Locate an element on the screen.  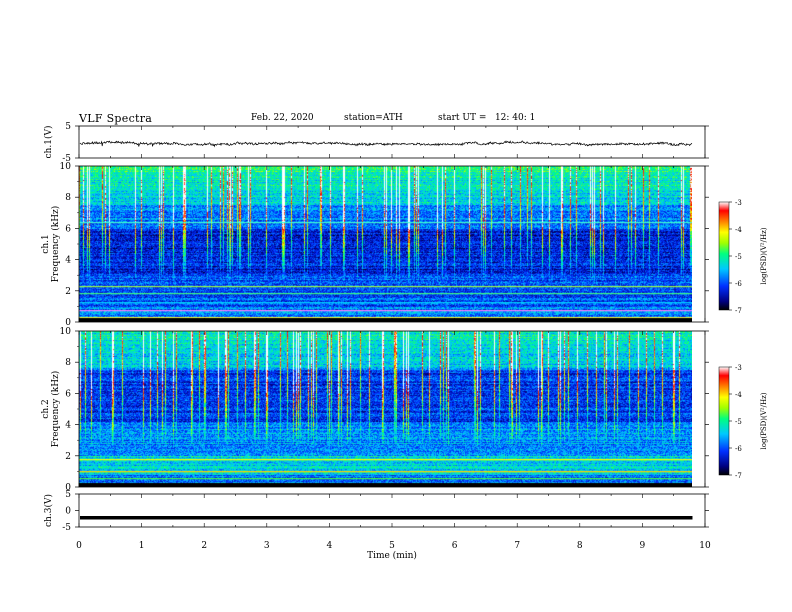
start-ut-label: start UT = 12: 40: 1 is located at coordinates (487, 118).